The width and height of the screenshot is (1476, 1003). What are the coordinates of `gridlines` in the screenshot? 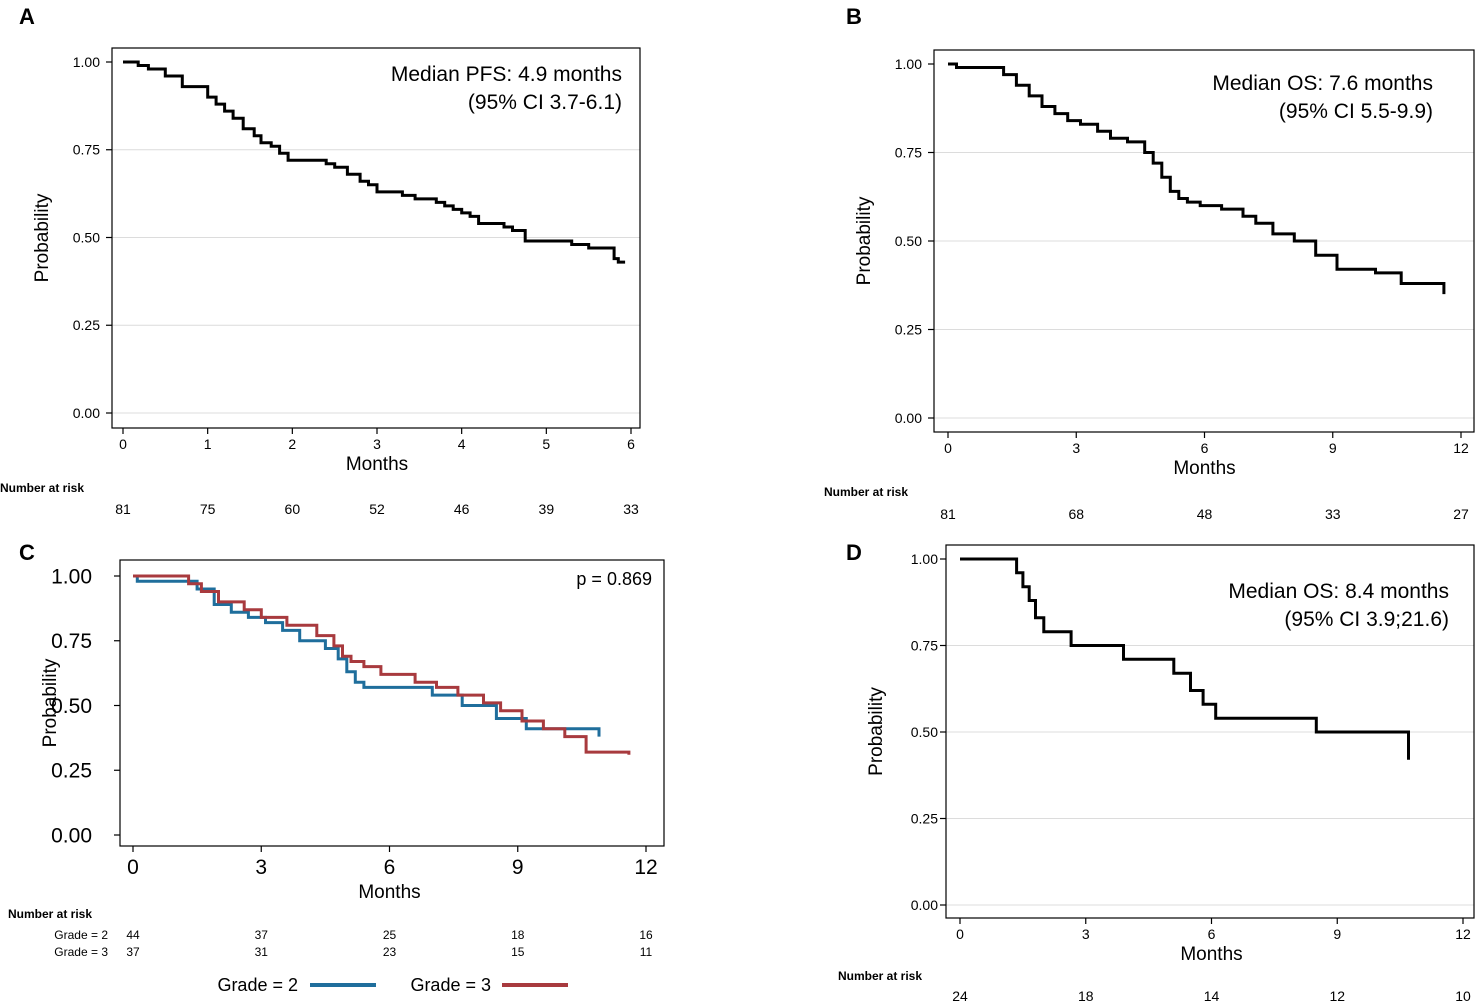 It's located at (1210, 775).